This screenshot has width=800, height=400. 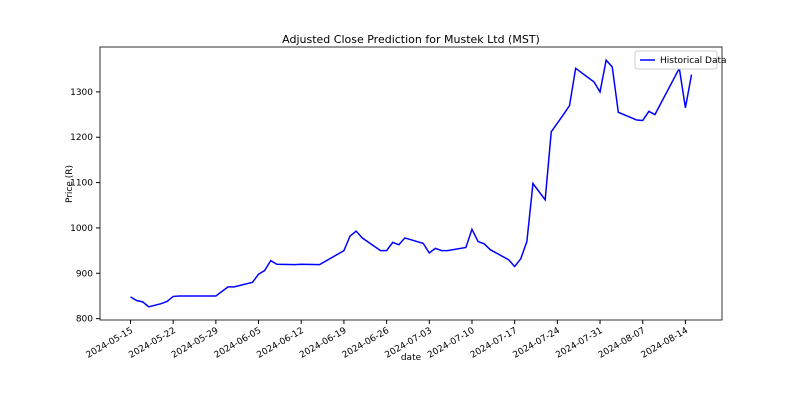 What do you see at coordinates (81, 93) in the screenshot?
I see `y-tick-label: 1300` at bounding box center [81, 93].